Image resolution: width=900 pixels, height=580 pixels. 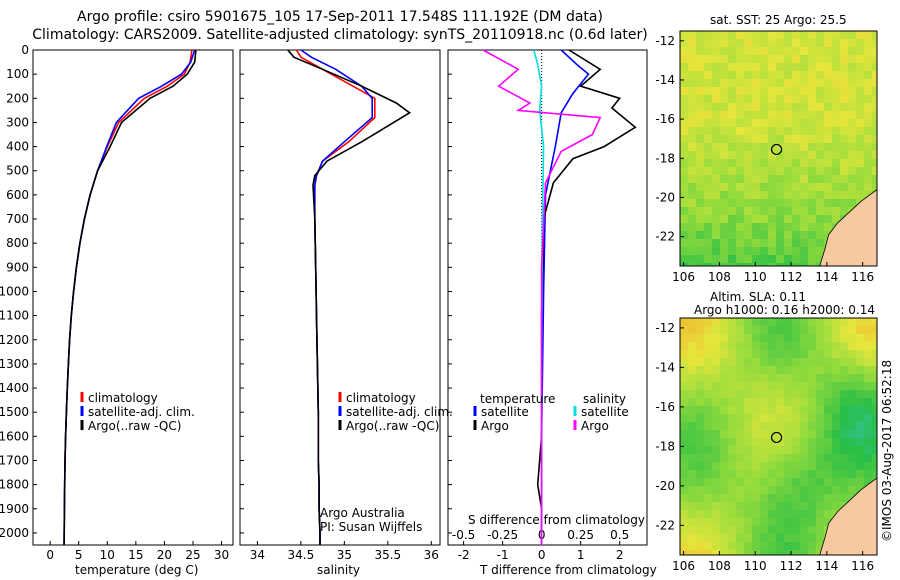 I want to click on sst-map-lat-label-5: -22, so click(x=665, y=237).